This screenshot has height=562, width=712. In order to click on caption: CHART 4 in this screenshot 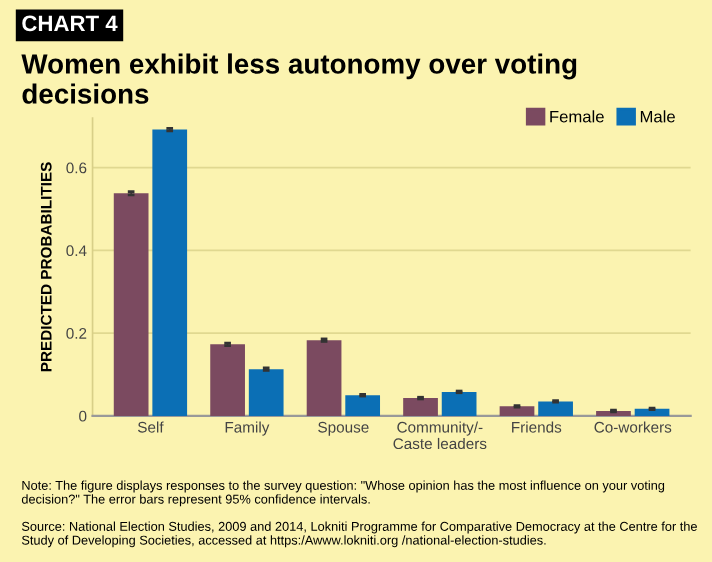, I will do `click(70, 23)`.